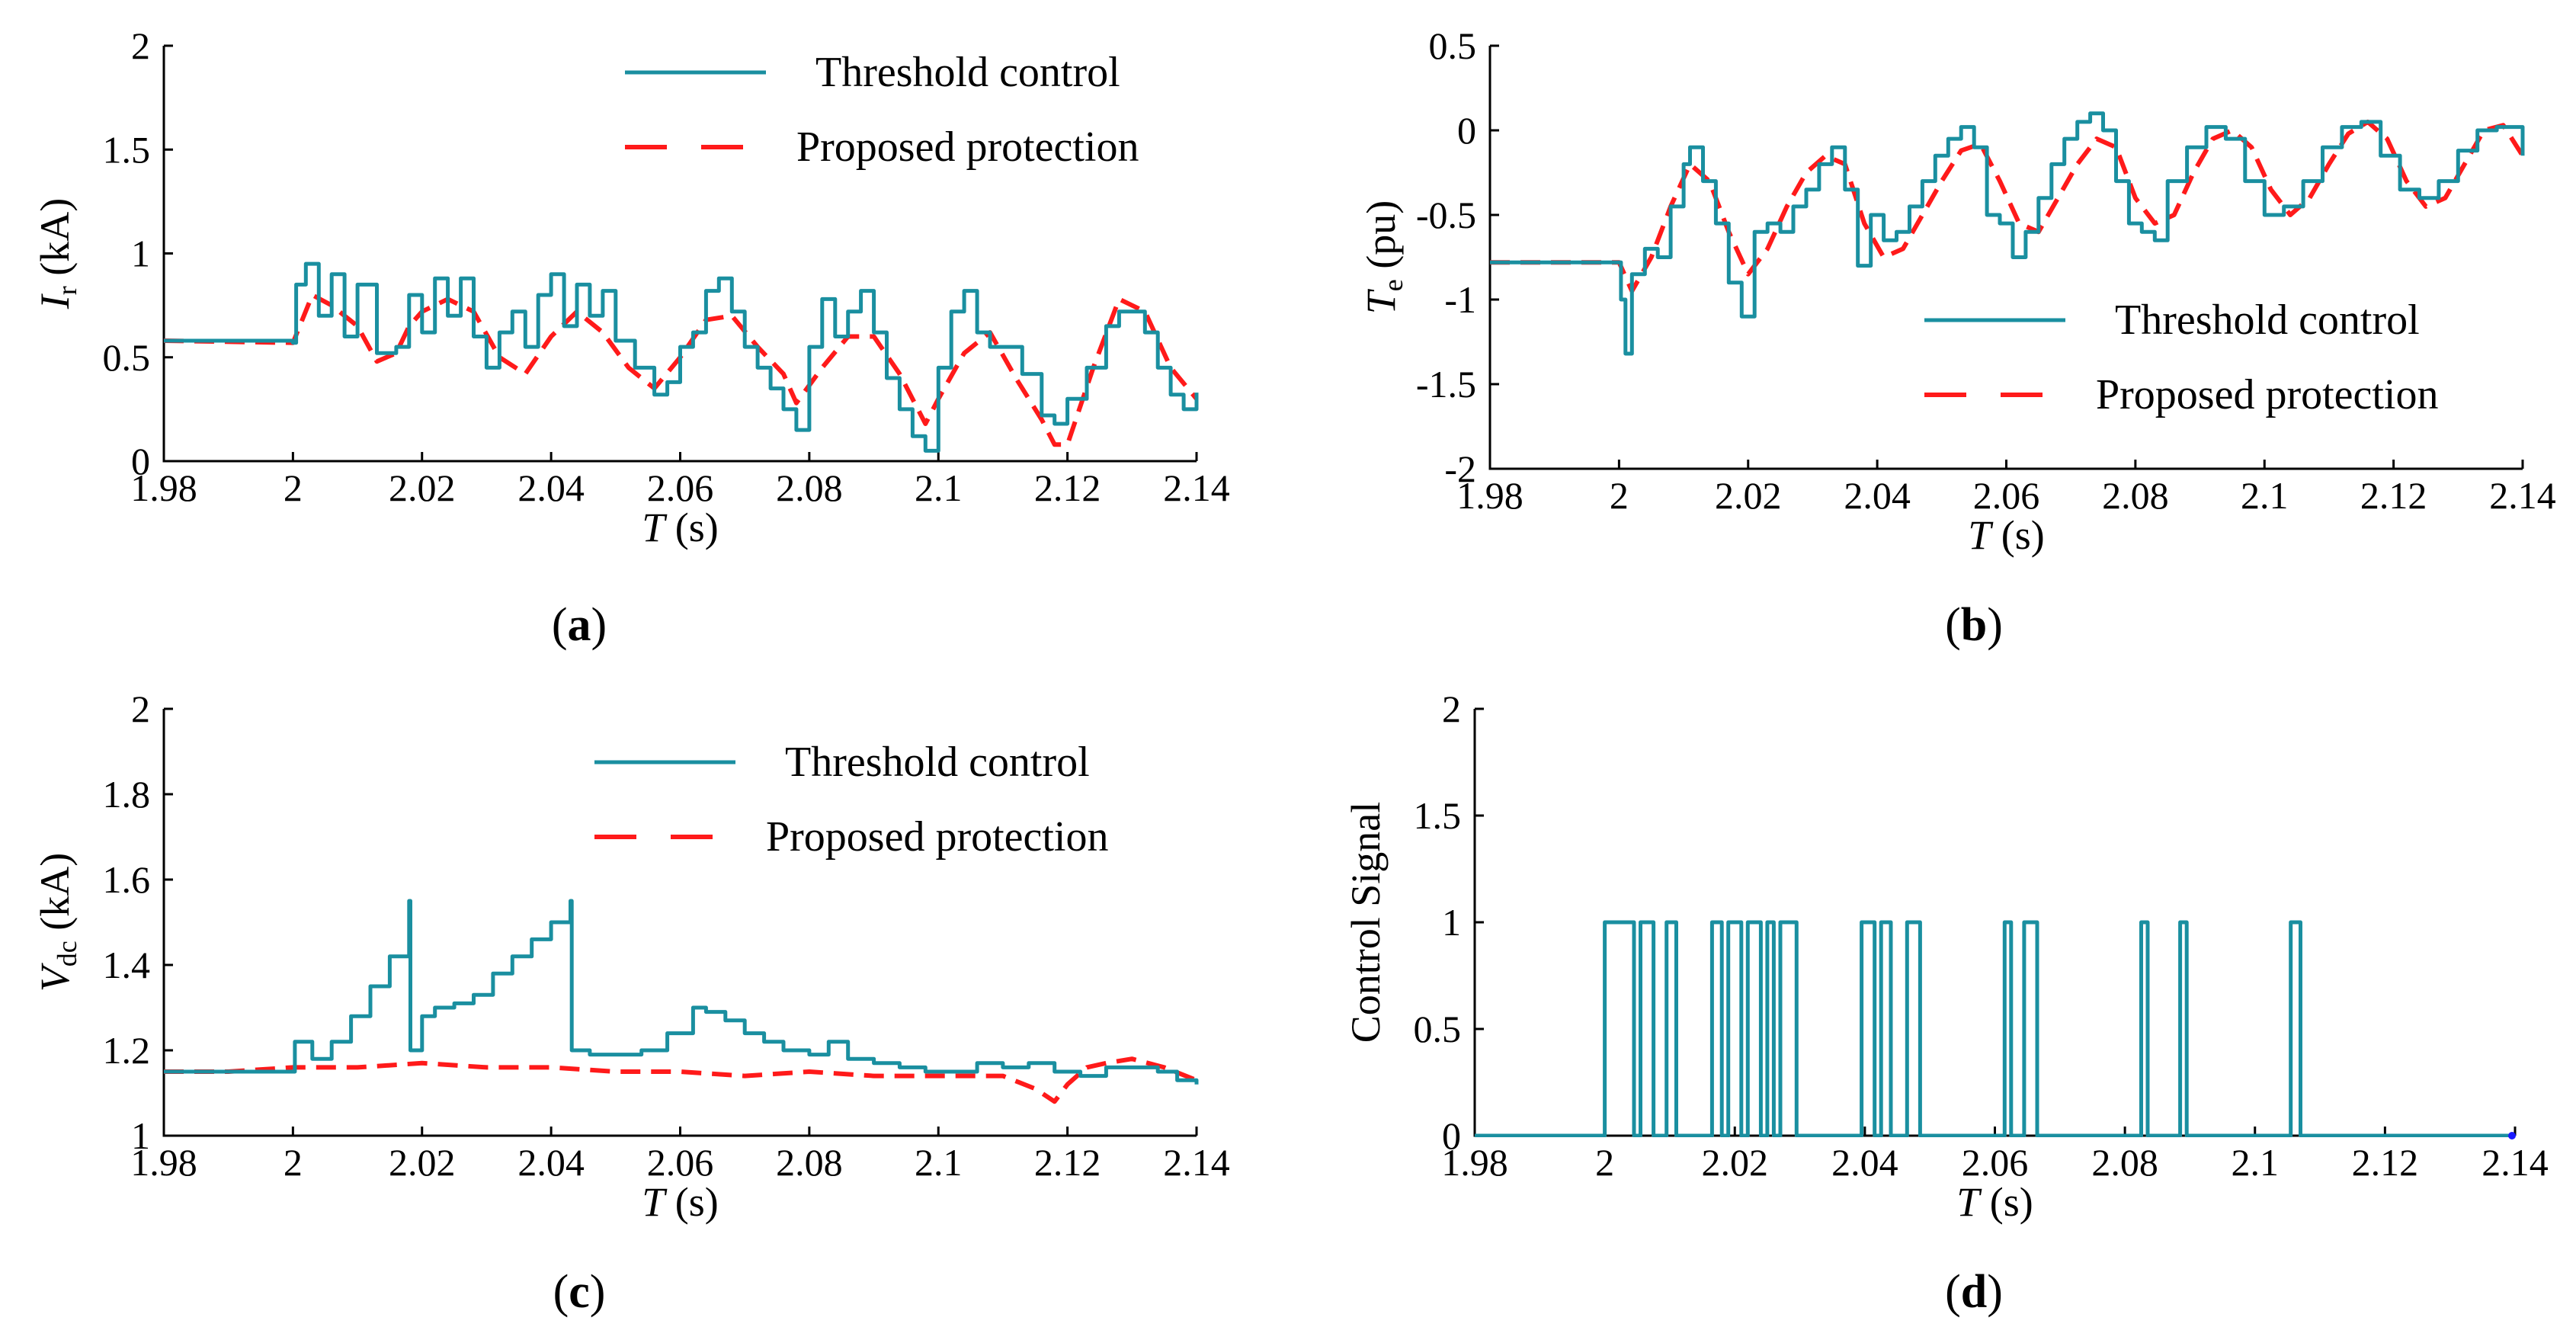 The image size is (2576, 1343). Describe the element at coordinates (55, 301) in the screenshot. I see `y-axis-label-var: I` at that location.